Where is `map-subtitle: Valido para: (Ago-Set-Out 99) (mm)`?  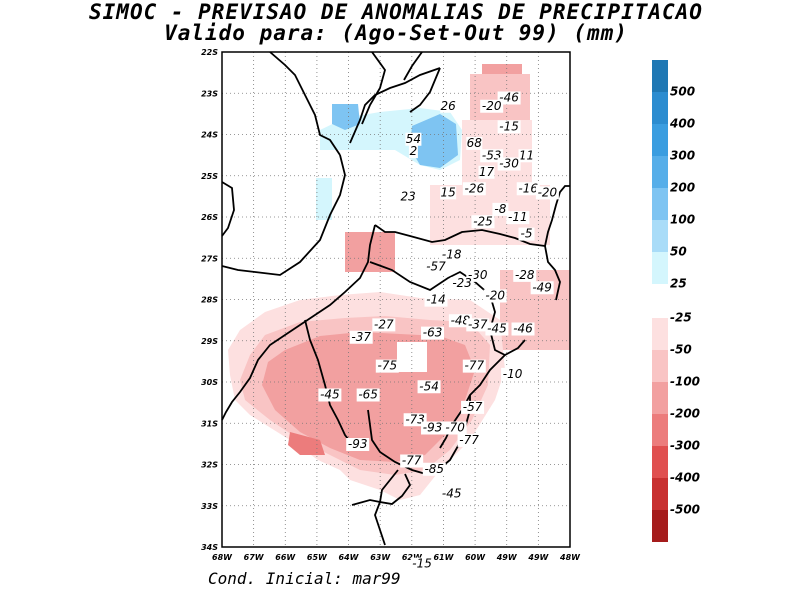
map-subtitle: Valido para: (Ago-Set-Out 99) (mm) is located at coordinates (396, 33).